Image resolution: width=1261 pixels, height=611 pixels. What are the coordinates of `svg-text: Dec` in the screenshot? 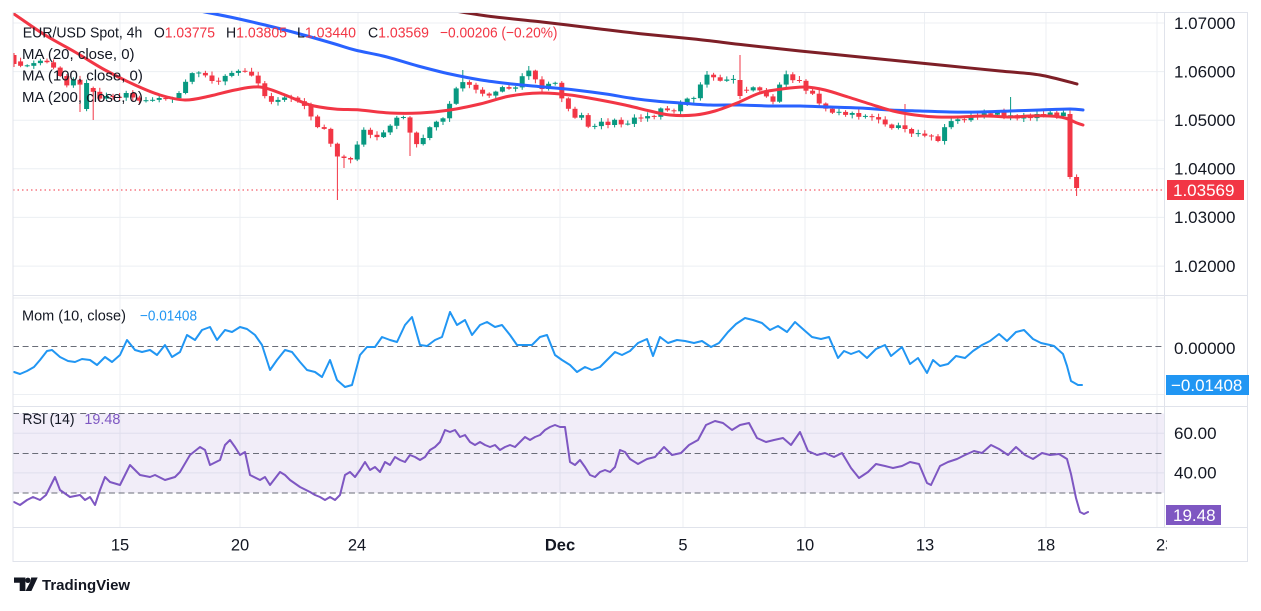 It's located at (560, 546).